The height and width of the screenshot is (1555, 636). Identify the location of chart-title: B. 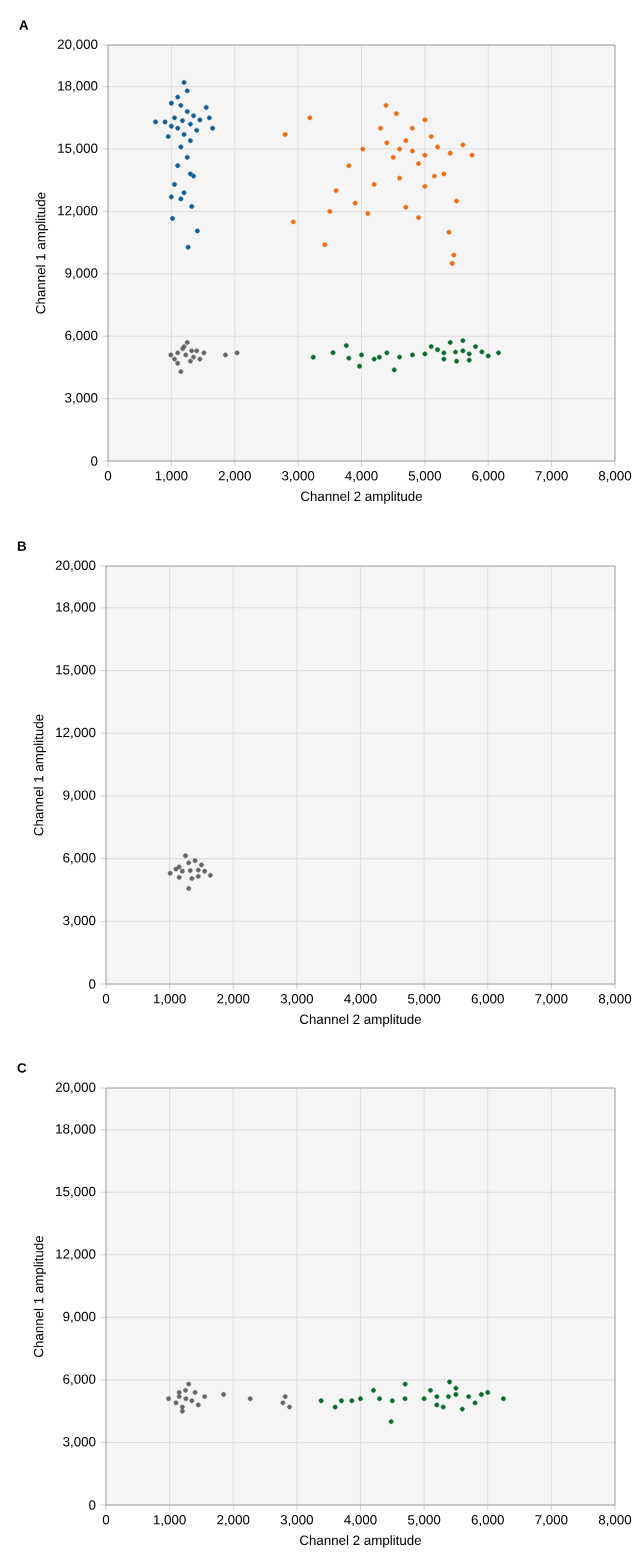
(21, 546).